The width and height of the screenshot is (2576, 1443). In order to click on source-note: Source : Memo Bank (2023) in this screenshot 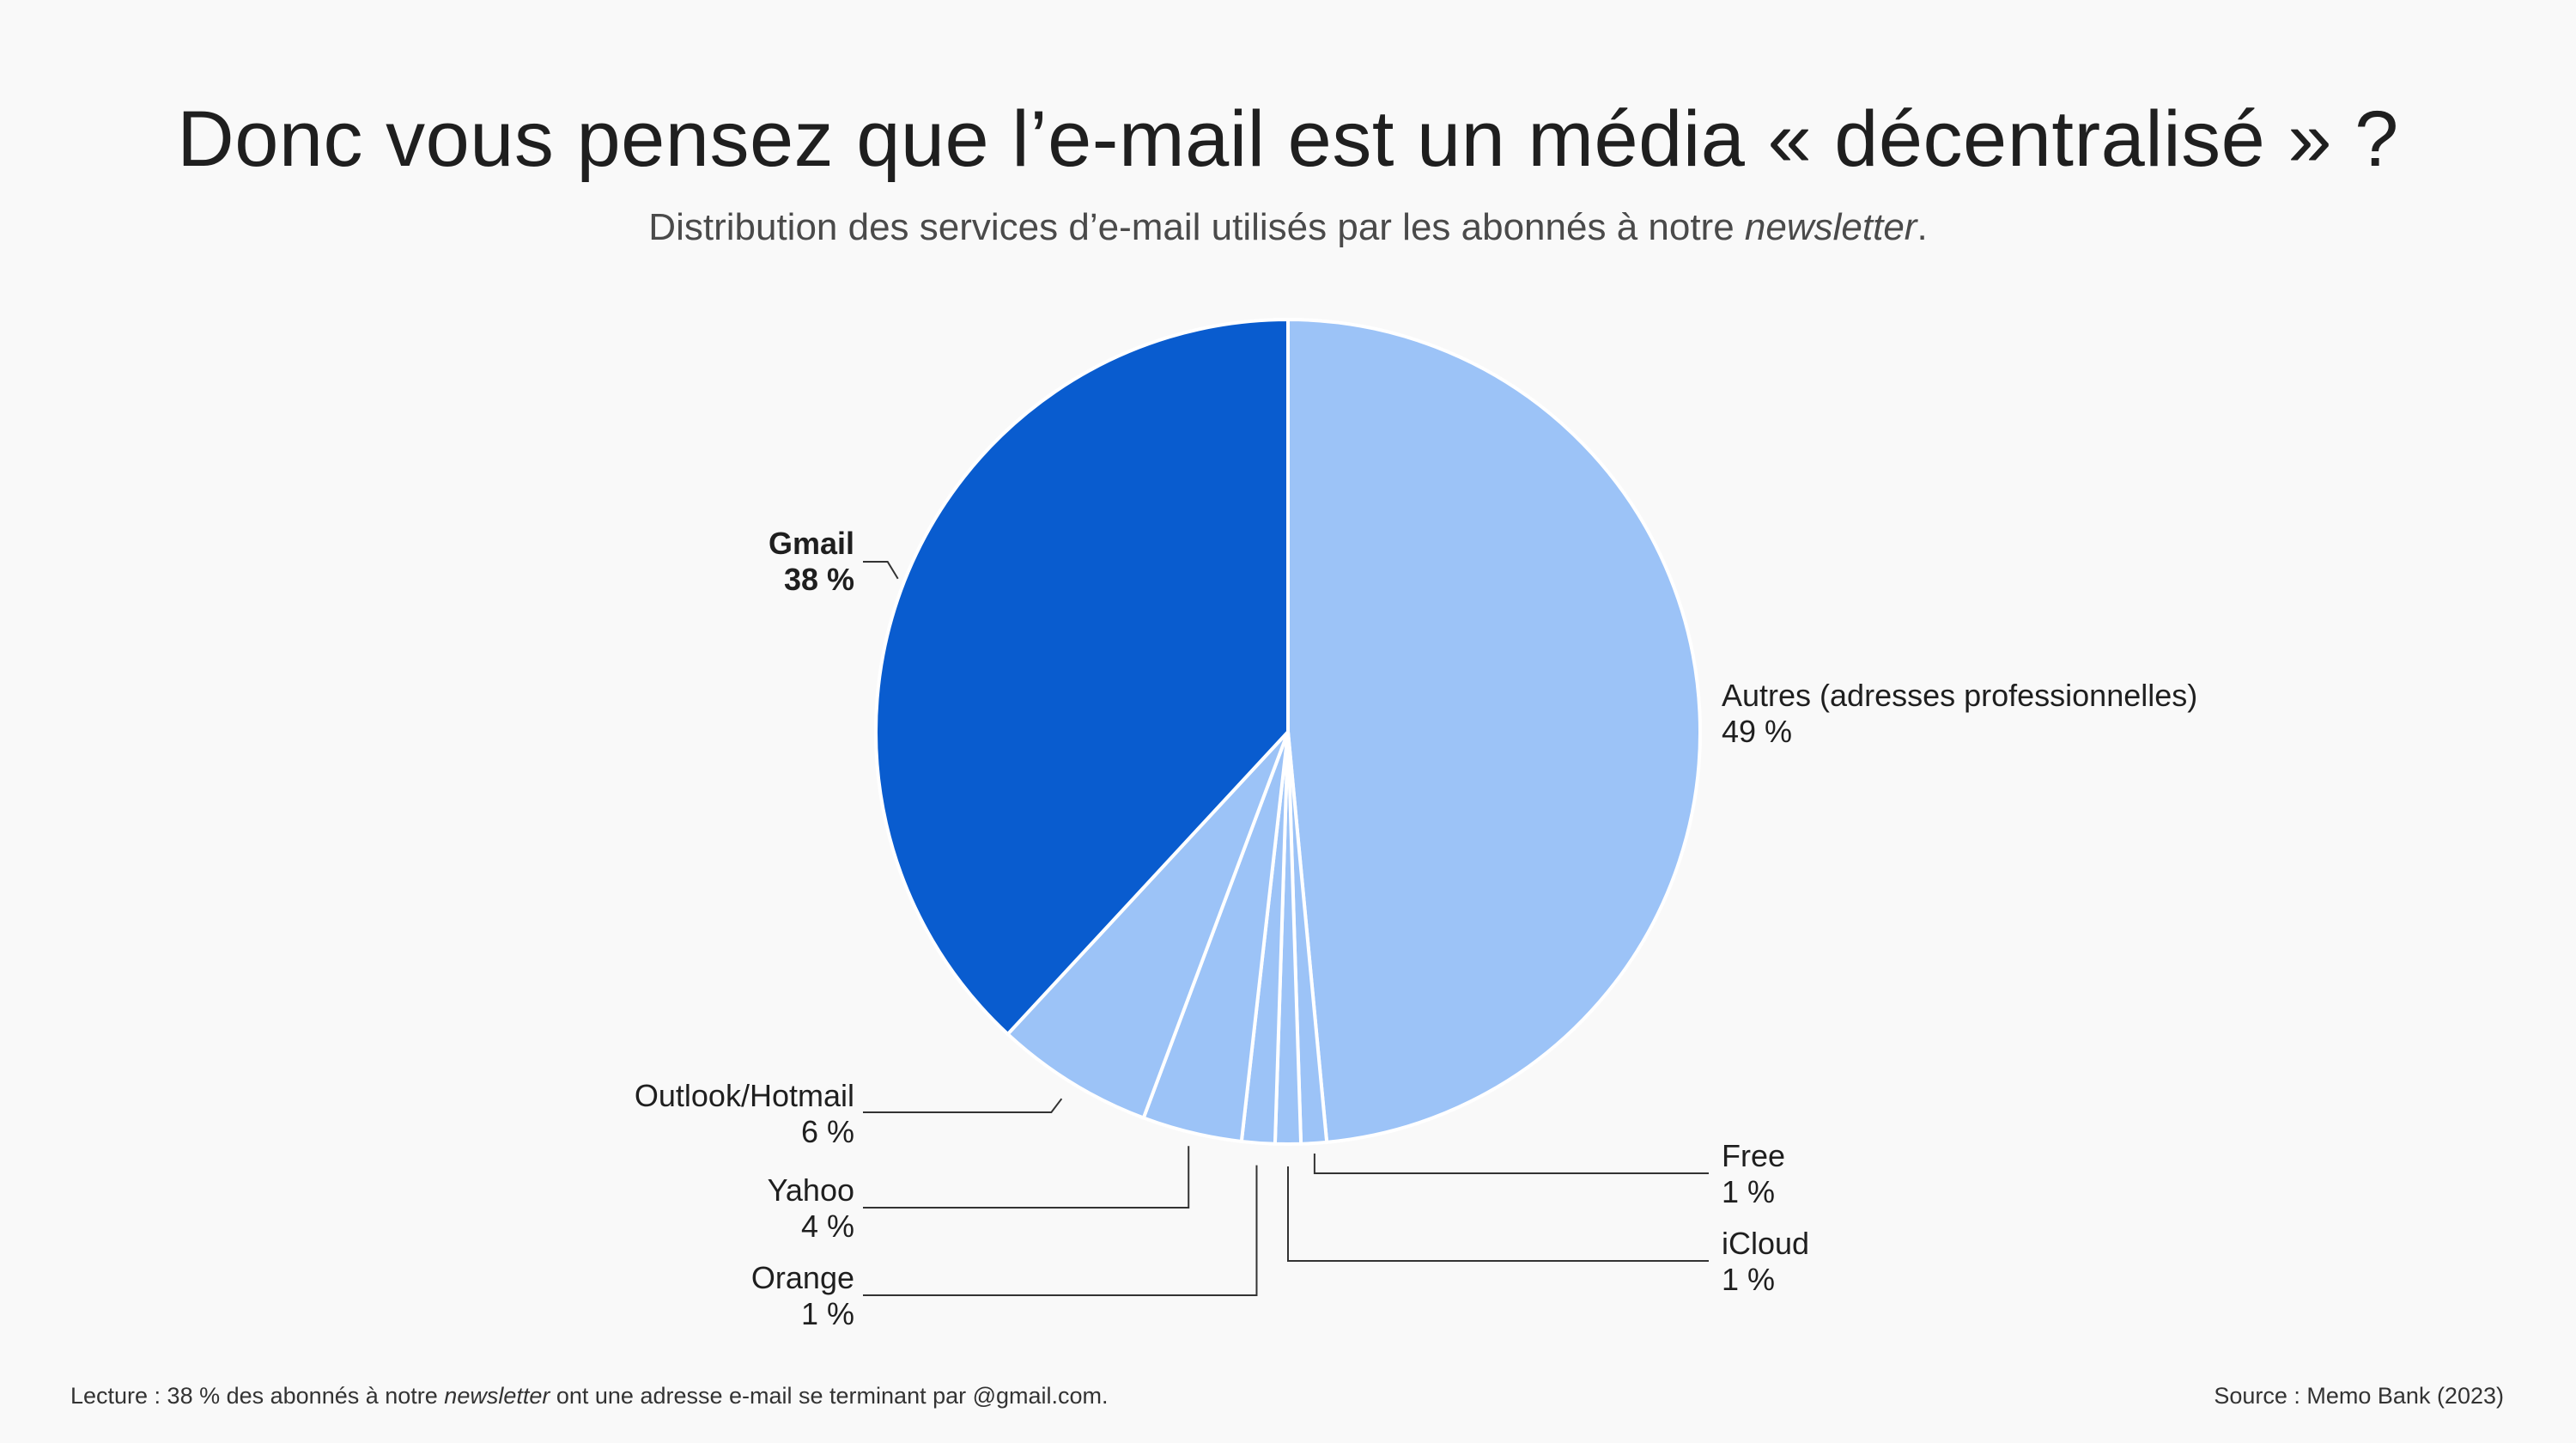, I will do `click(2359, 1396)`.